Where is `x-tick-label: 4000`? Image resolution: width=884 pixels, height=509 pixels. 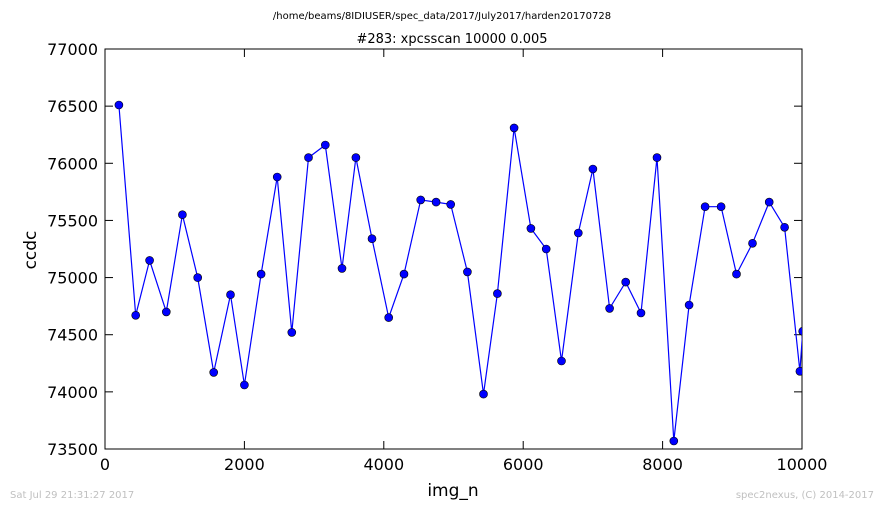 x-tick-label: 4000 is located at coordinates (383, 464).